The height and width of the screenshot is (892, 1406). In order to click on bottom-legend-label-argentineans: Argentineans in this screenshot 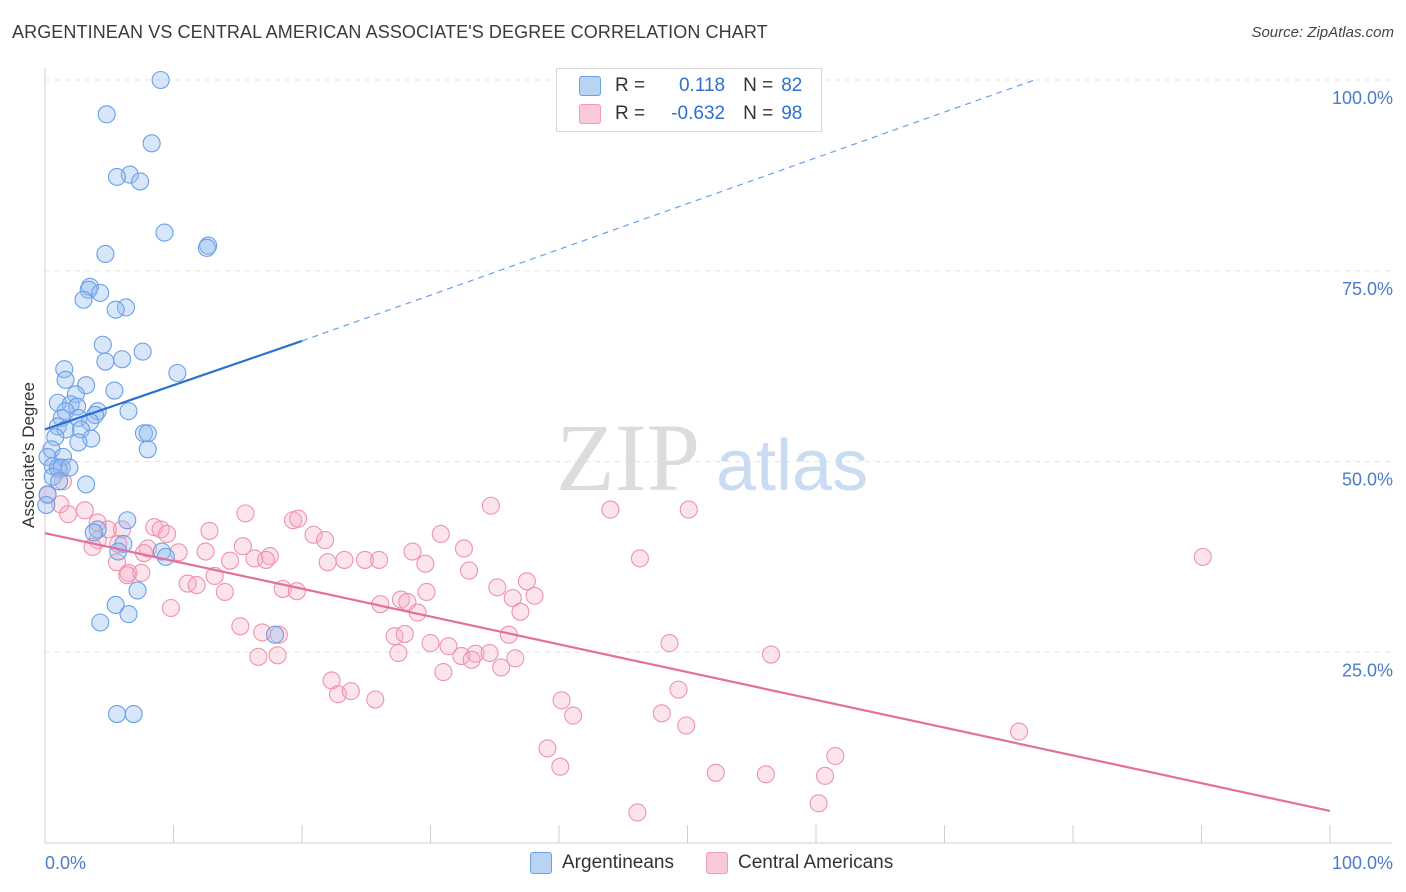, I will do `click(618, 862)`.